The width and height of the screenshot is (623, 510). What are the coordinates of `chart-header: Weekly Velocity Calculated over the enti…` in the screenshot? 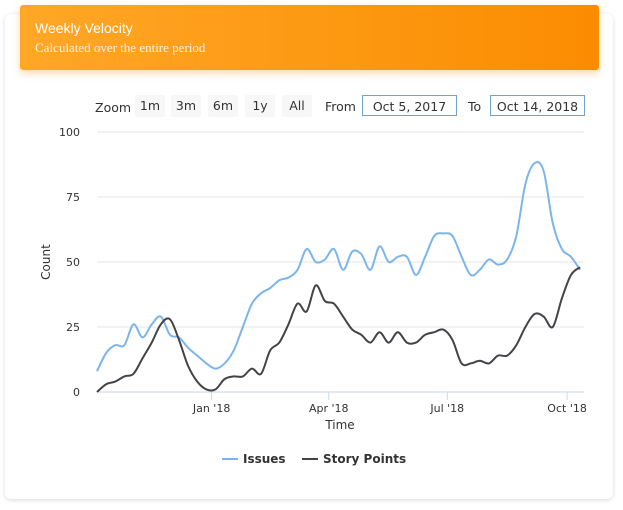 It's located at (309, 37).